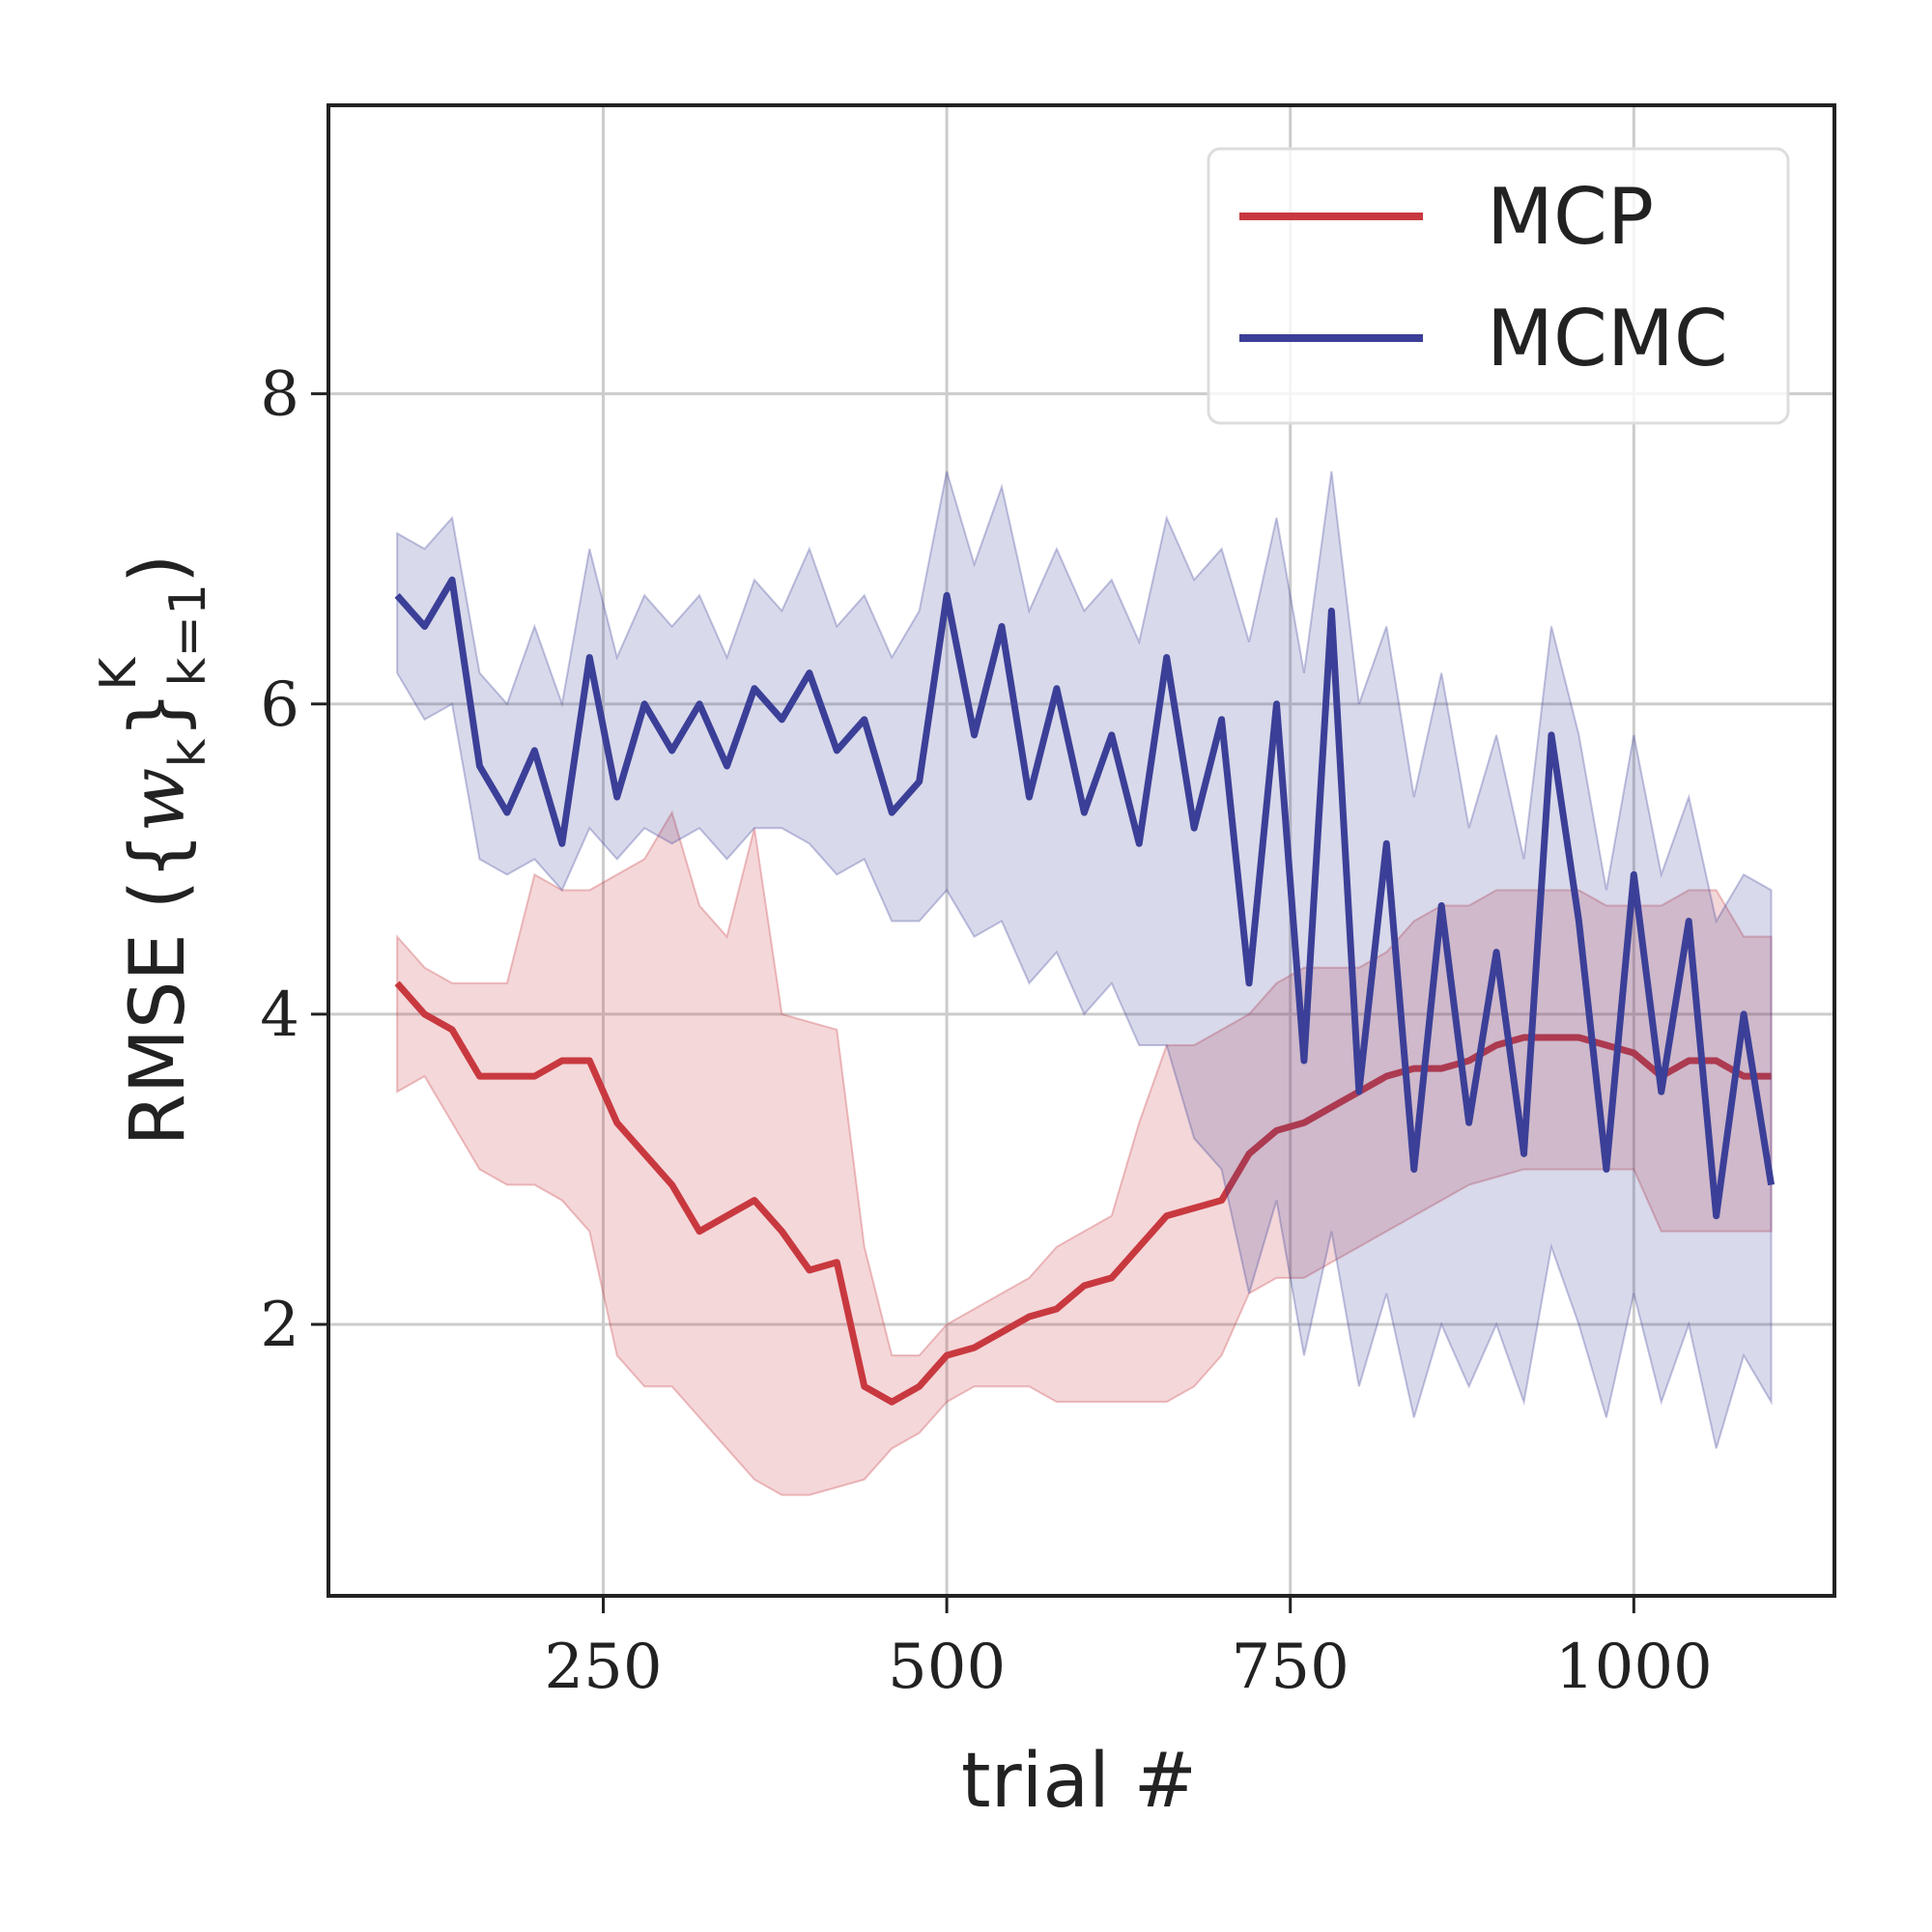 The image size is (1932, 1932). Describe the element at coordinates (603, 1667) in the screenshot. I see `x-tick-label: 250` at that location.